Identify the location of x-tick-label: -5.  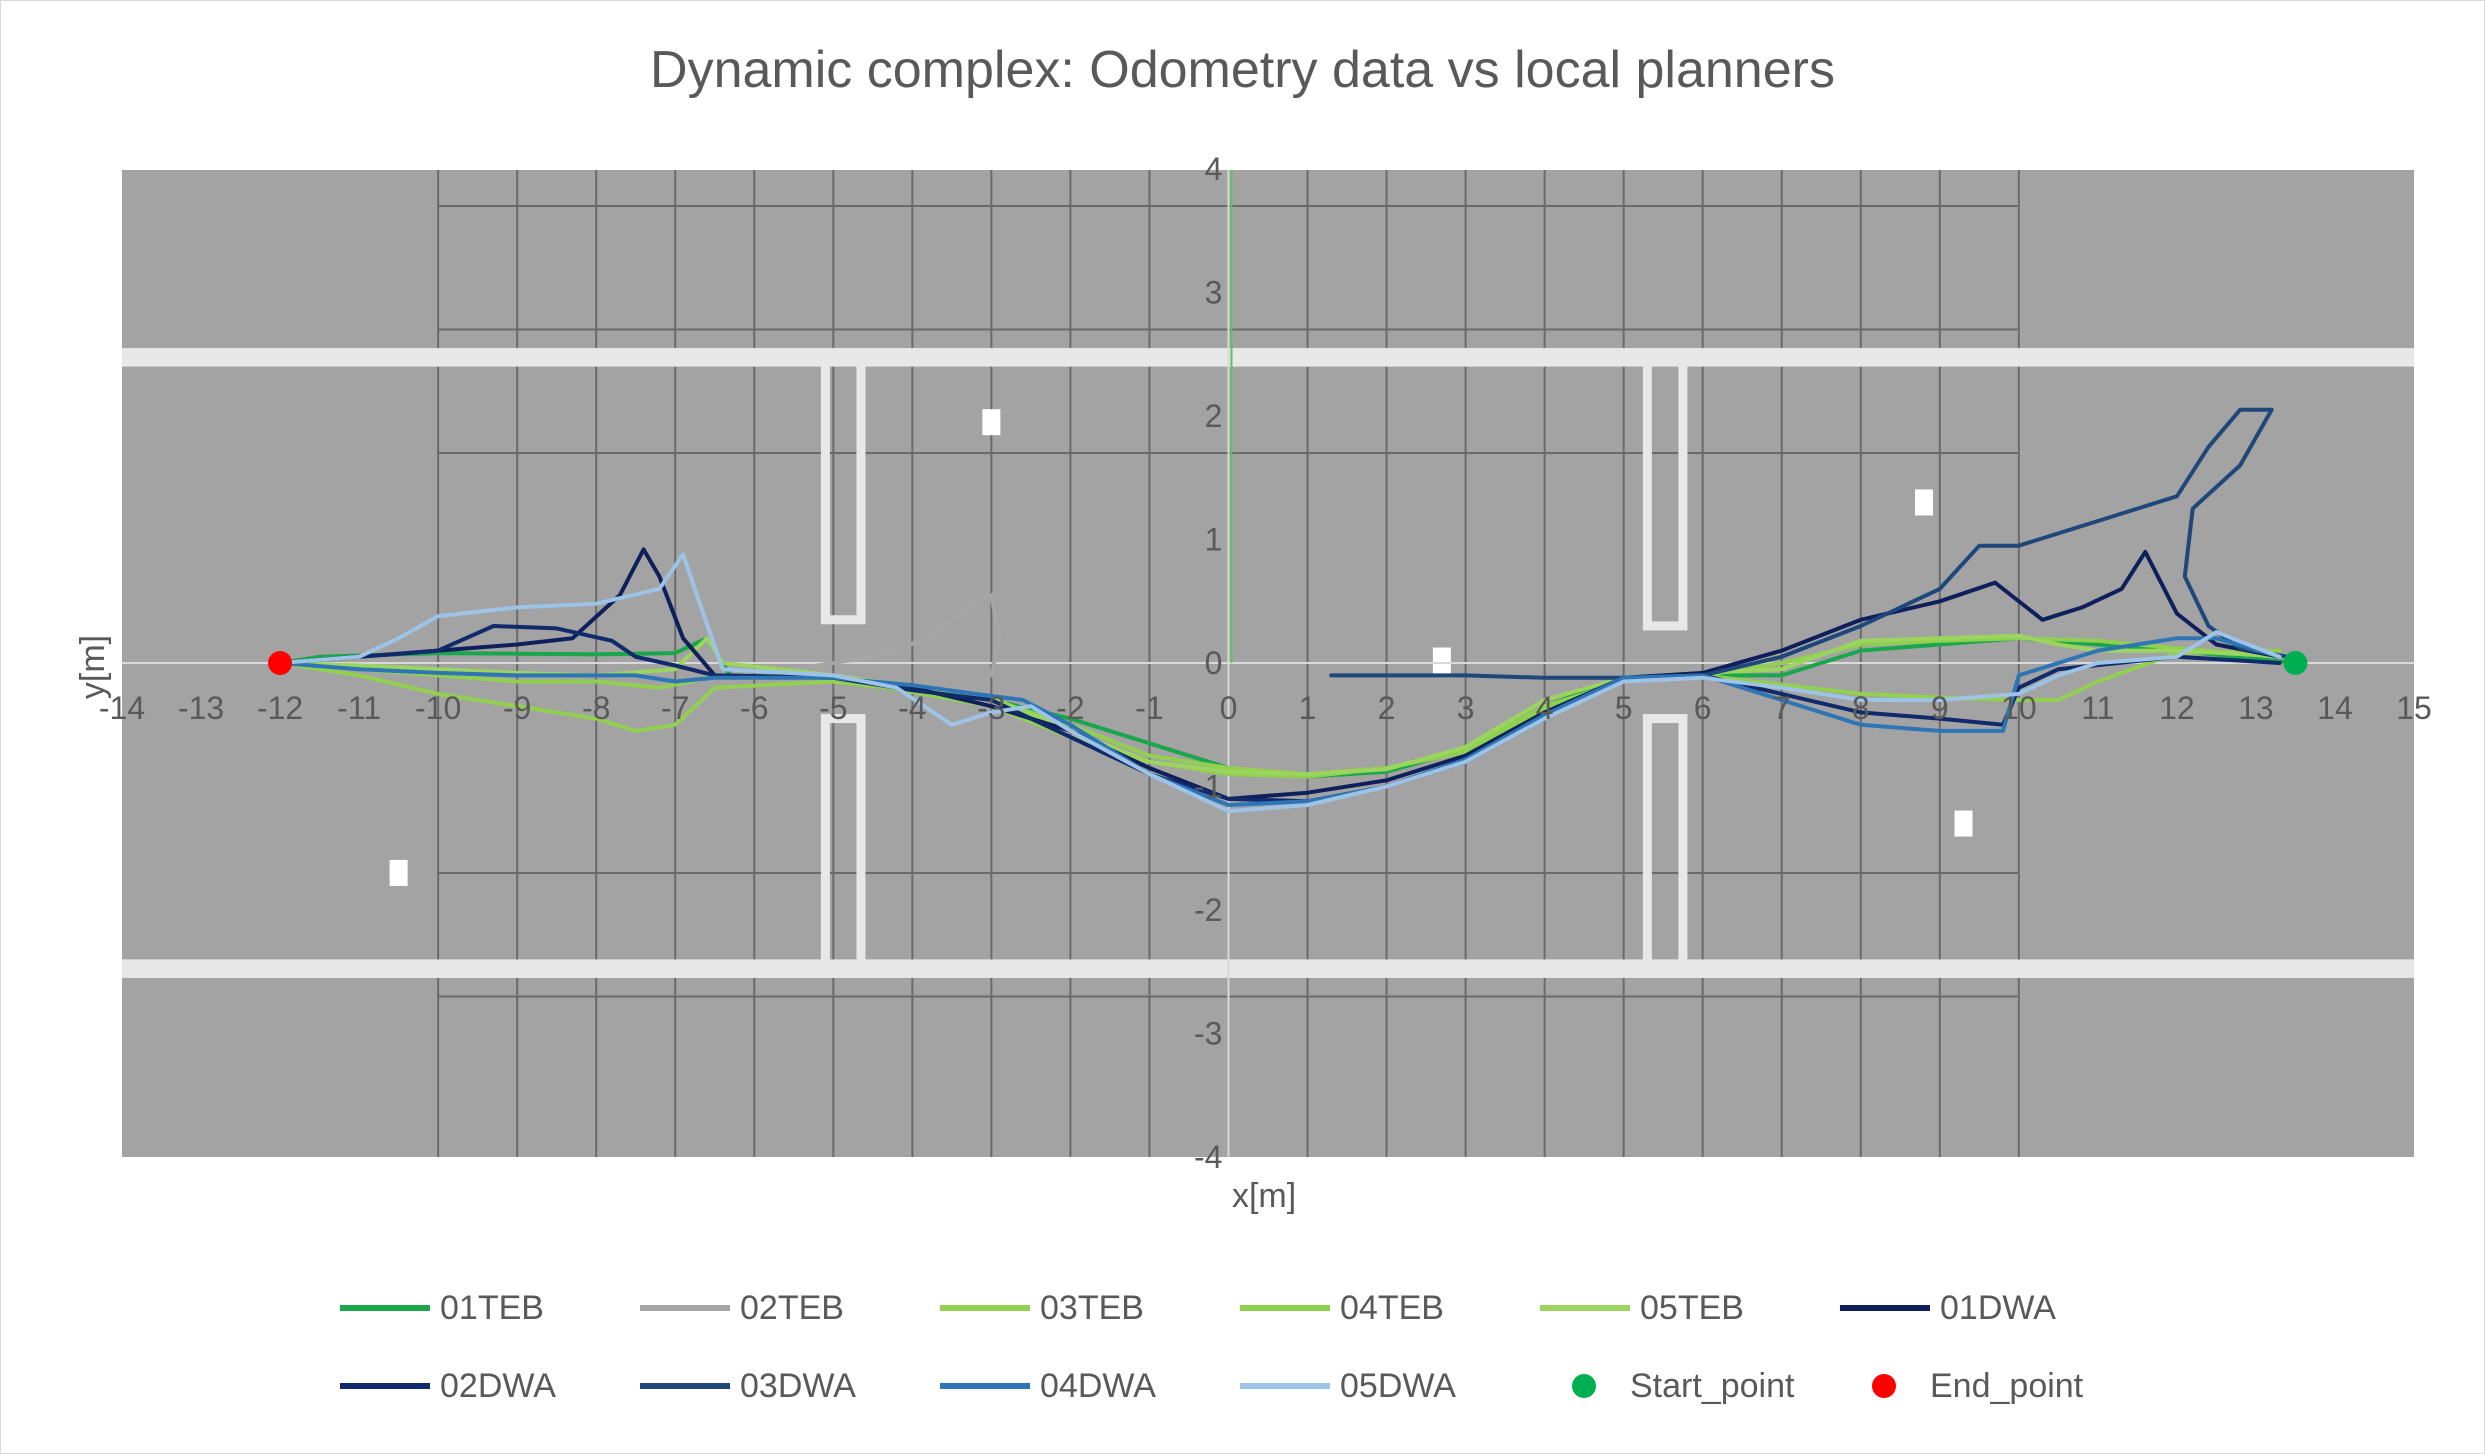
(833, 708).